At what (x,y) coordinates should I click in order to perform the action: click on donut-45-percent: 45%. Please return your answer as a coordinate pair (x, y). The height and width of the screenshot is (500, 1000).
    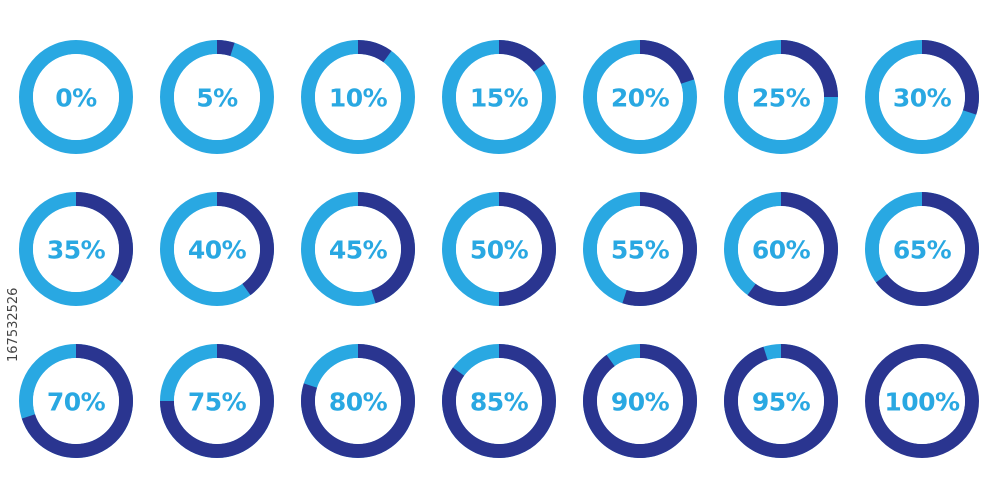
    Looking at the image, I should click on (358, 249).